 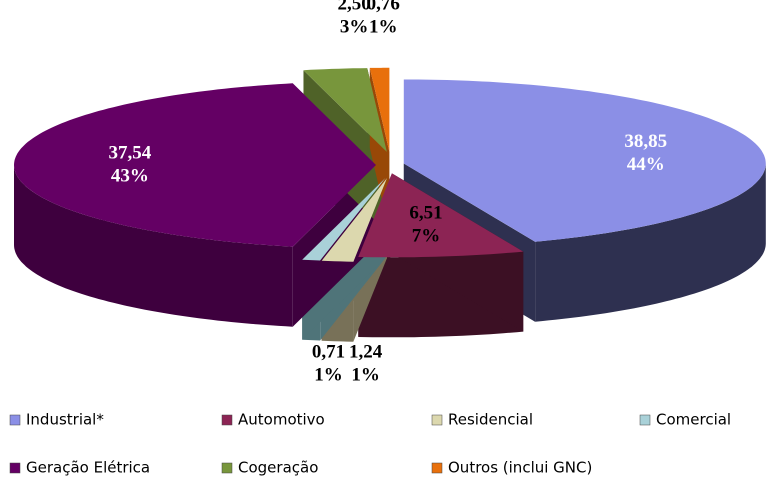 What do you see at coordinates (354, 7) in the screenshot?
I see `data-label: 2,50` at bounding box center [354, 7].